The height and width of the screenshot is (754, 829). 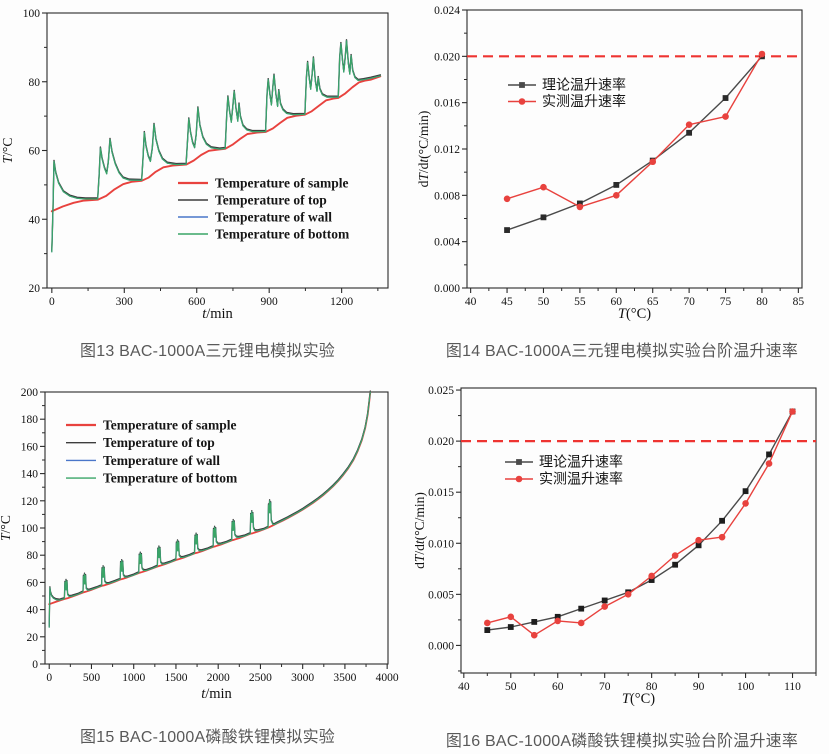 I want to click on series-理论温升速率, so click(x=640, y=520).